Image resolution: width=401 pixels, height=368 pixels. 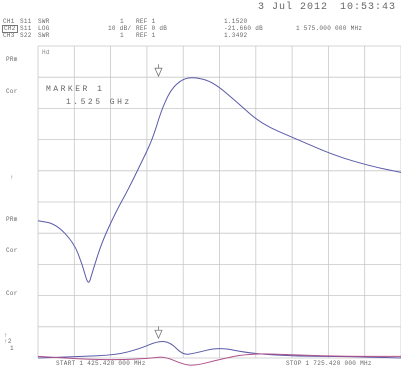 I want to click on ch2-format: LOG, so click(x=44, y=28).